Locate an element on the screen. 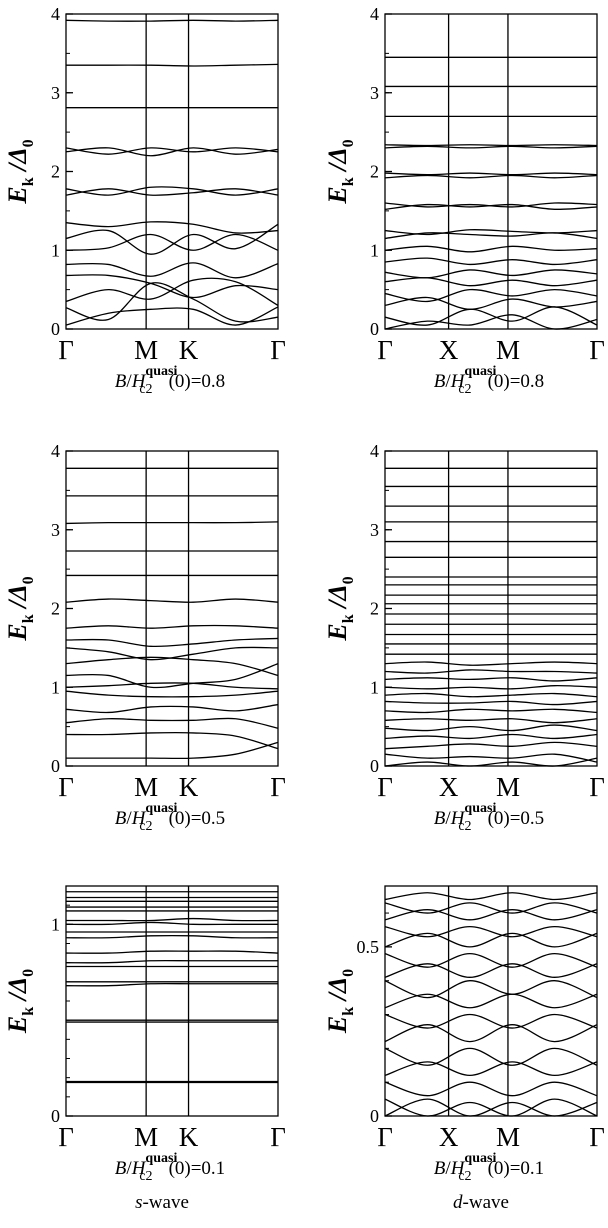 This screenshot has height=1228, width=608. panel-d-wave-0.8: 0 1 2 3 4 Γ X M Γ Ek /Δ0 B/Hquasi c2 (0)=0.8 is located at coordinates (464, 200).